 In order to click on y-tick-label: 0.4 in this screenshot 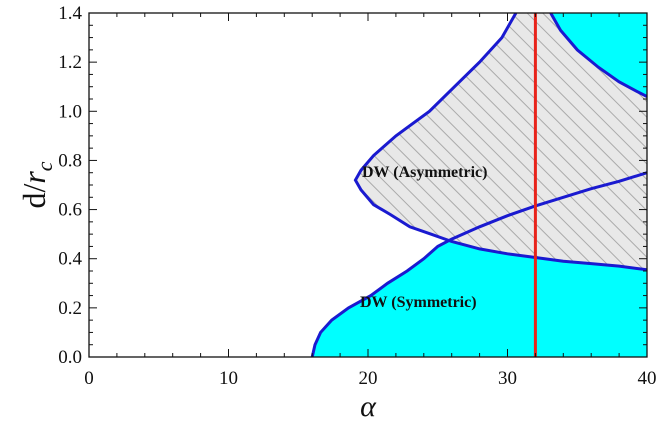, I will do `click(70, 259)`.